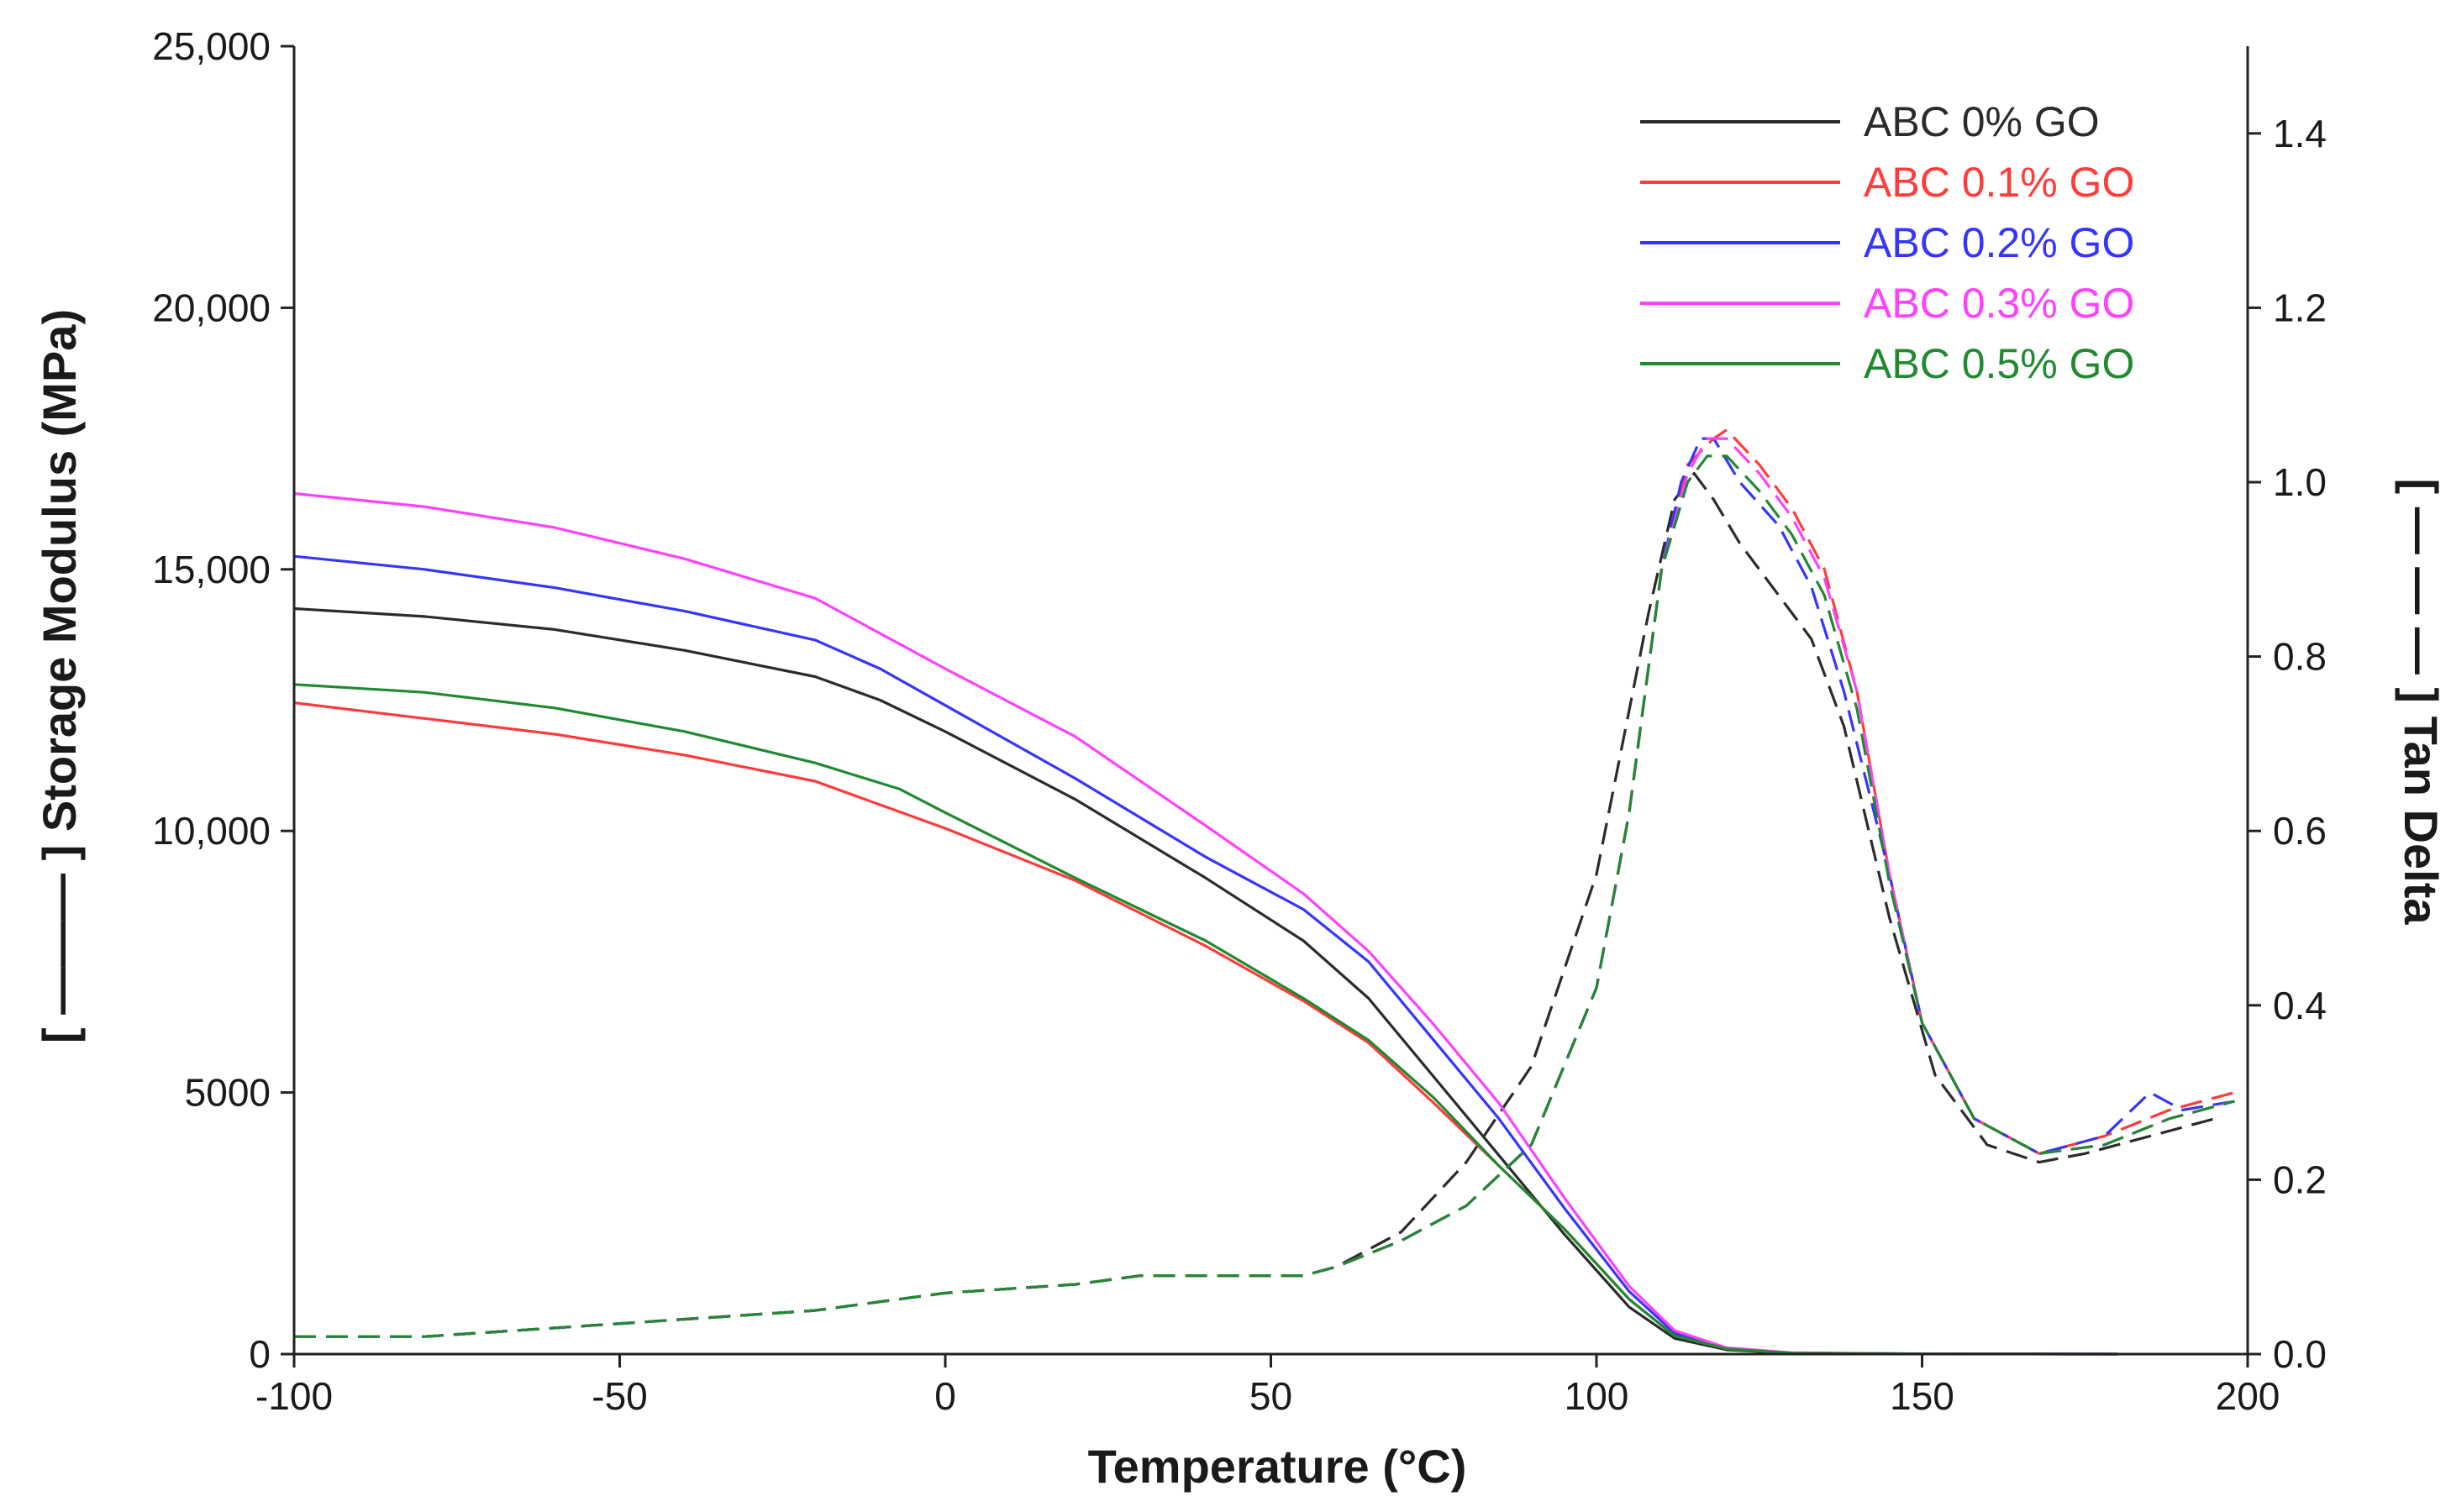  I want to click on legend-box, so click(1901, 239).